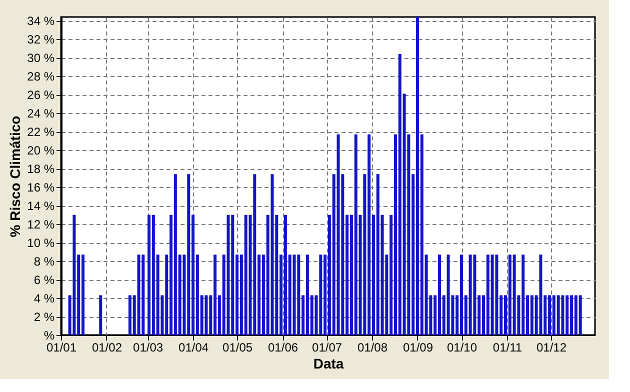 The image size is (630, 392). I want to click on y-tick-label: 8 %, so click(44, 261).